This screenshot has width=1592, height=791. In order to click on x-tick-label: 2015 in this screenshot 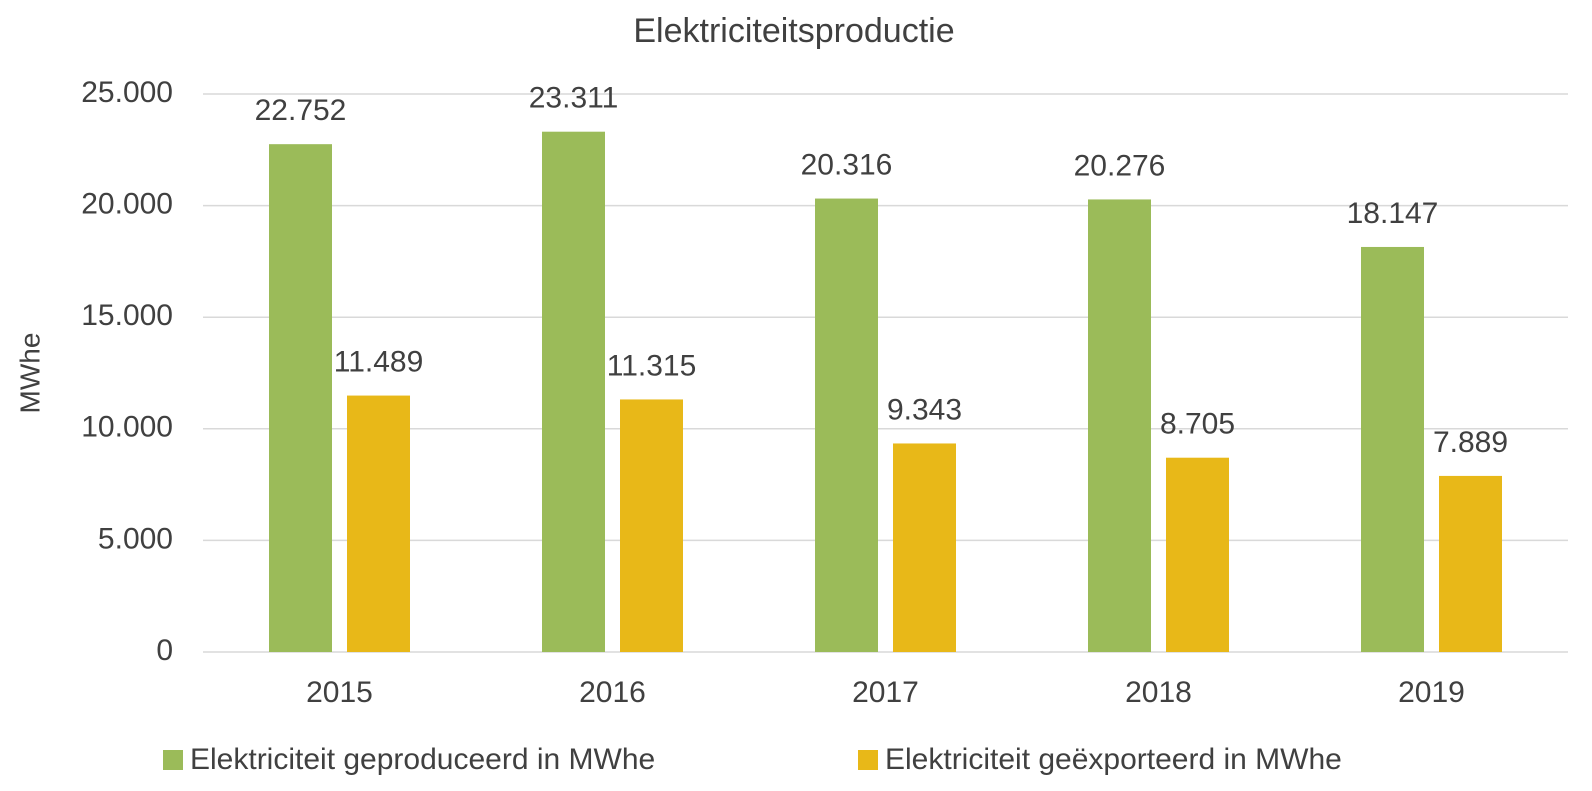, I will do `click(339, 692)`.